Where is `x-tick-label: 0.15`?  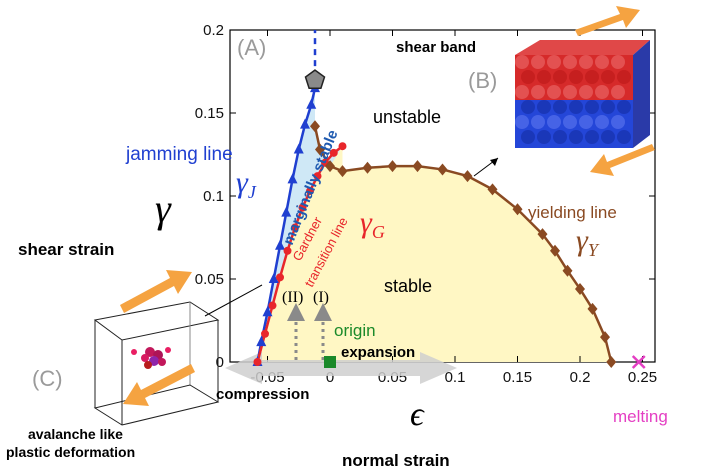 x-tick-label: 0.15 is located at coordinates (517, 377).